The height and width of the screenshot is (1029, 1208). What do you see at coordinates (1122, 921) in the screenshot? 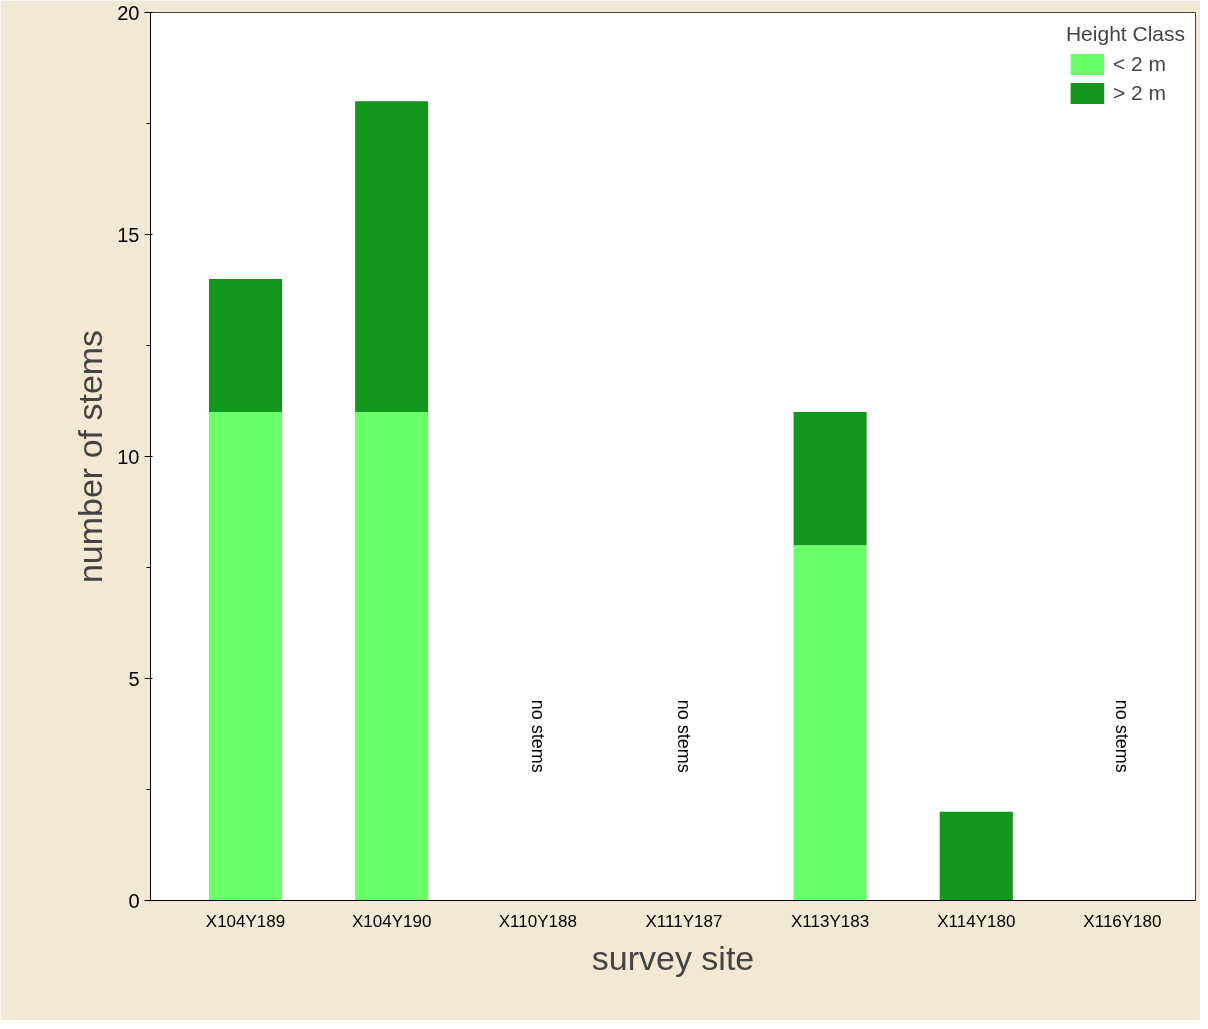
I see `x-tick-label: X116Y180` at bounding box center [1122, 921].